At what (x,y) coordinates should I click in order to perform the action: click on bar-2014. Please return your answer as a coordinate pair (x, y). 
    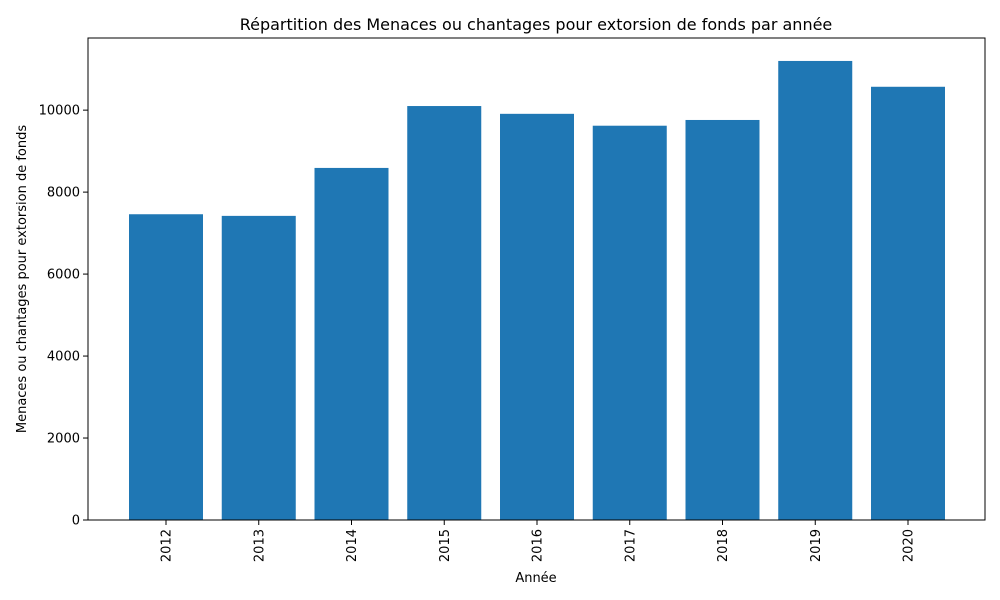
    Looking at the image, I should click on (351, 343).